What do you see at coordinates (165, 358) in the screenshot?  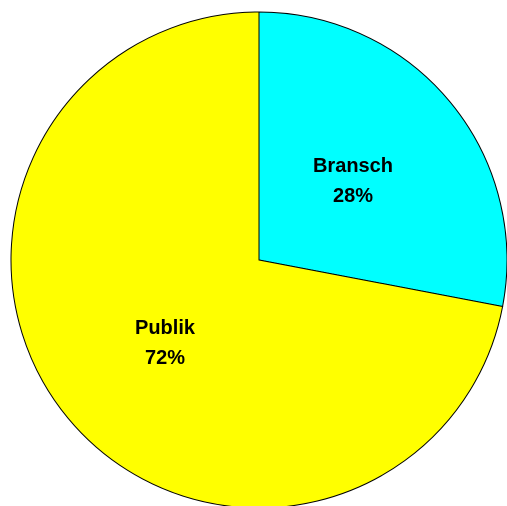 I see `slice-percent-publik: 72%` at bounding box center [165, 358].